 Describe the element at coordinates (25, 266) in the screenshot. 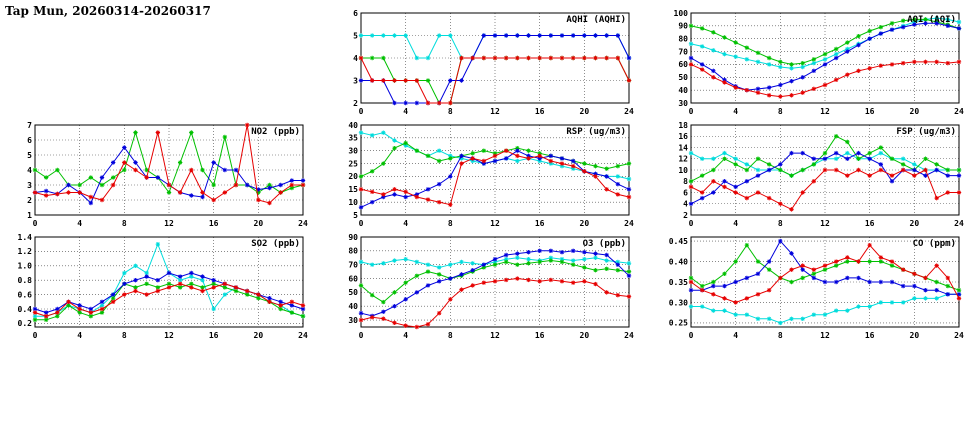

I see `svg-text: 1.0` at that location.